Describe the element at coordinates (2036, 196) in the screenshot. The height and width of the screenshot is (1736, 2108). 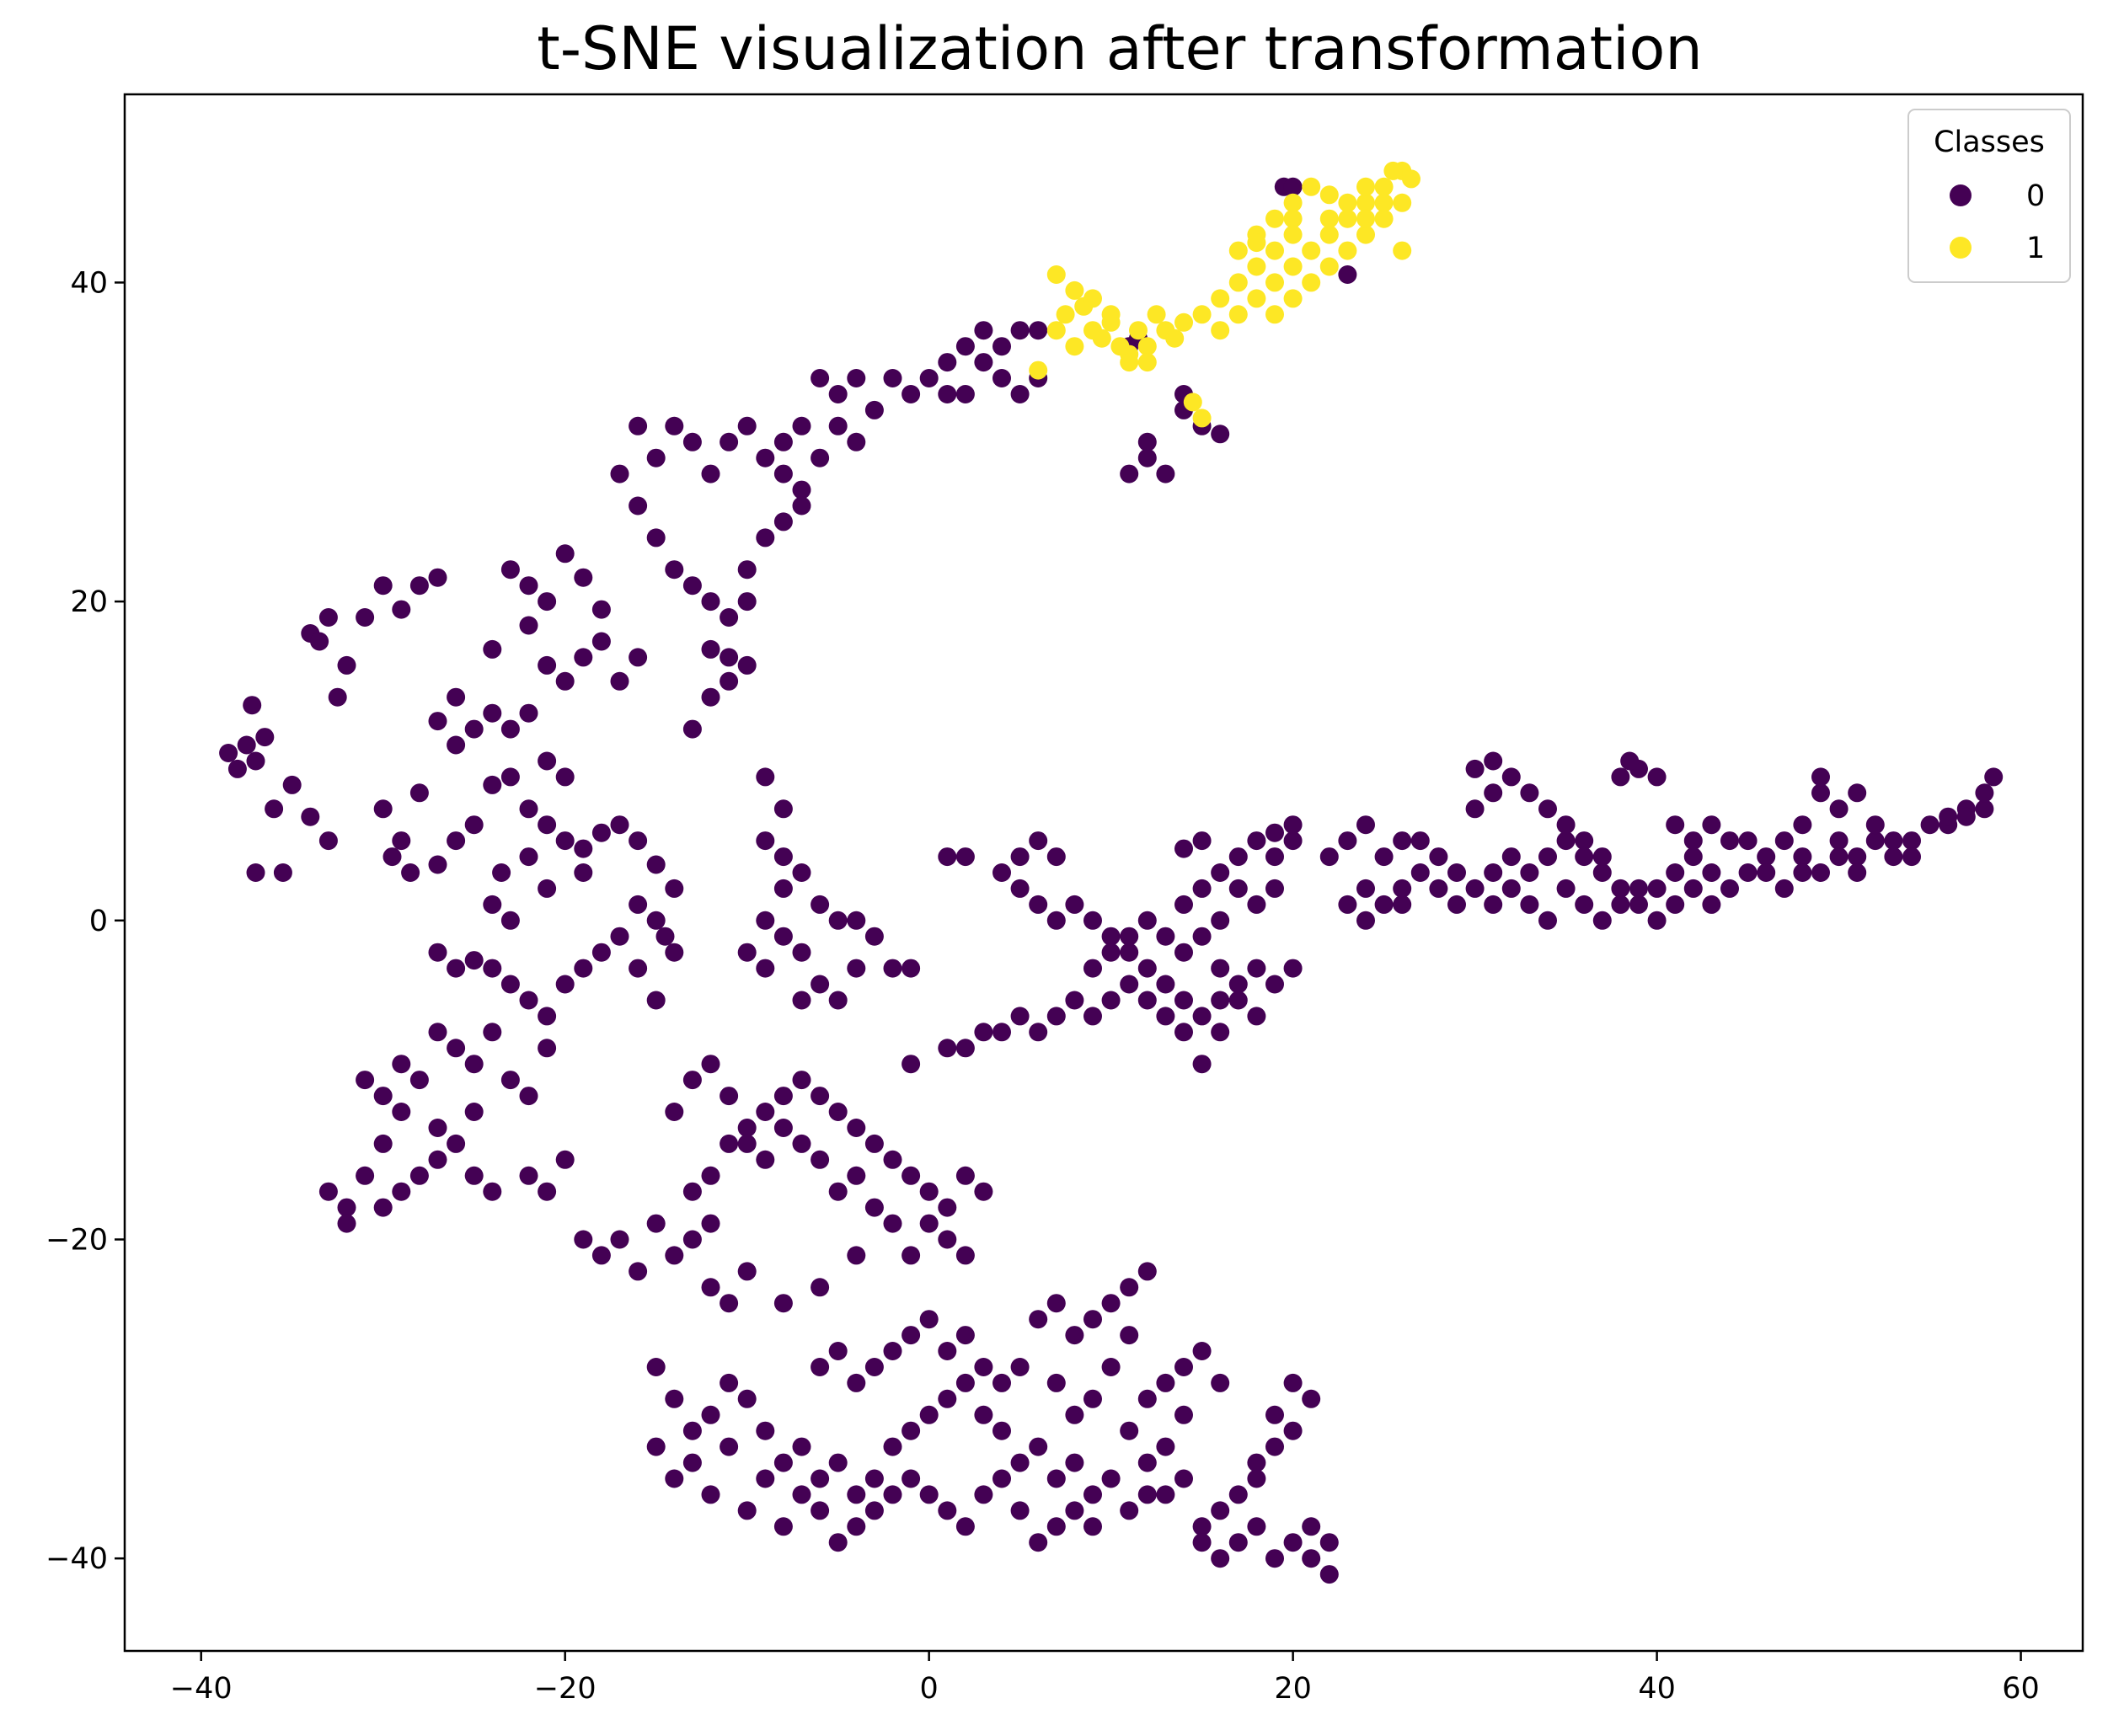
I see `legend-label-0: 0` at that location.